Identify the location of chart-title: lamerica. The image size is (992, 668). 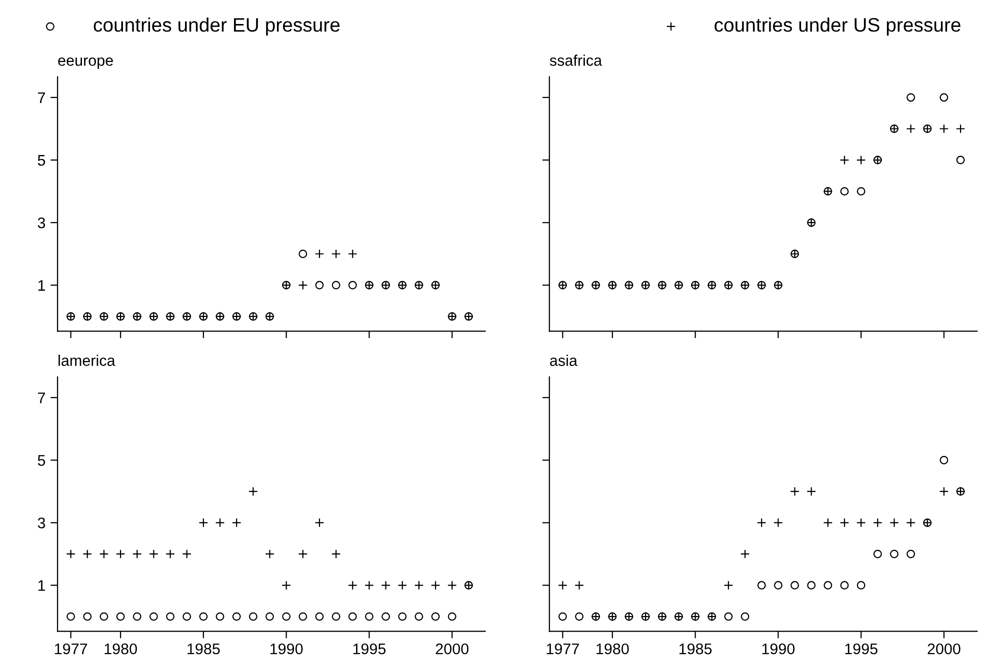
(87, 360).